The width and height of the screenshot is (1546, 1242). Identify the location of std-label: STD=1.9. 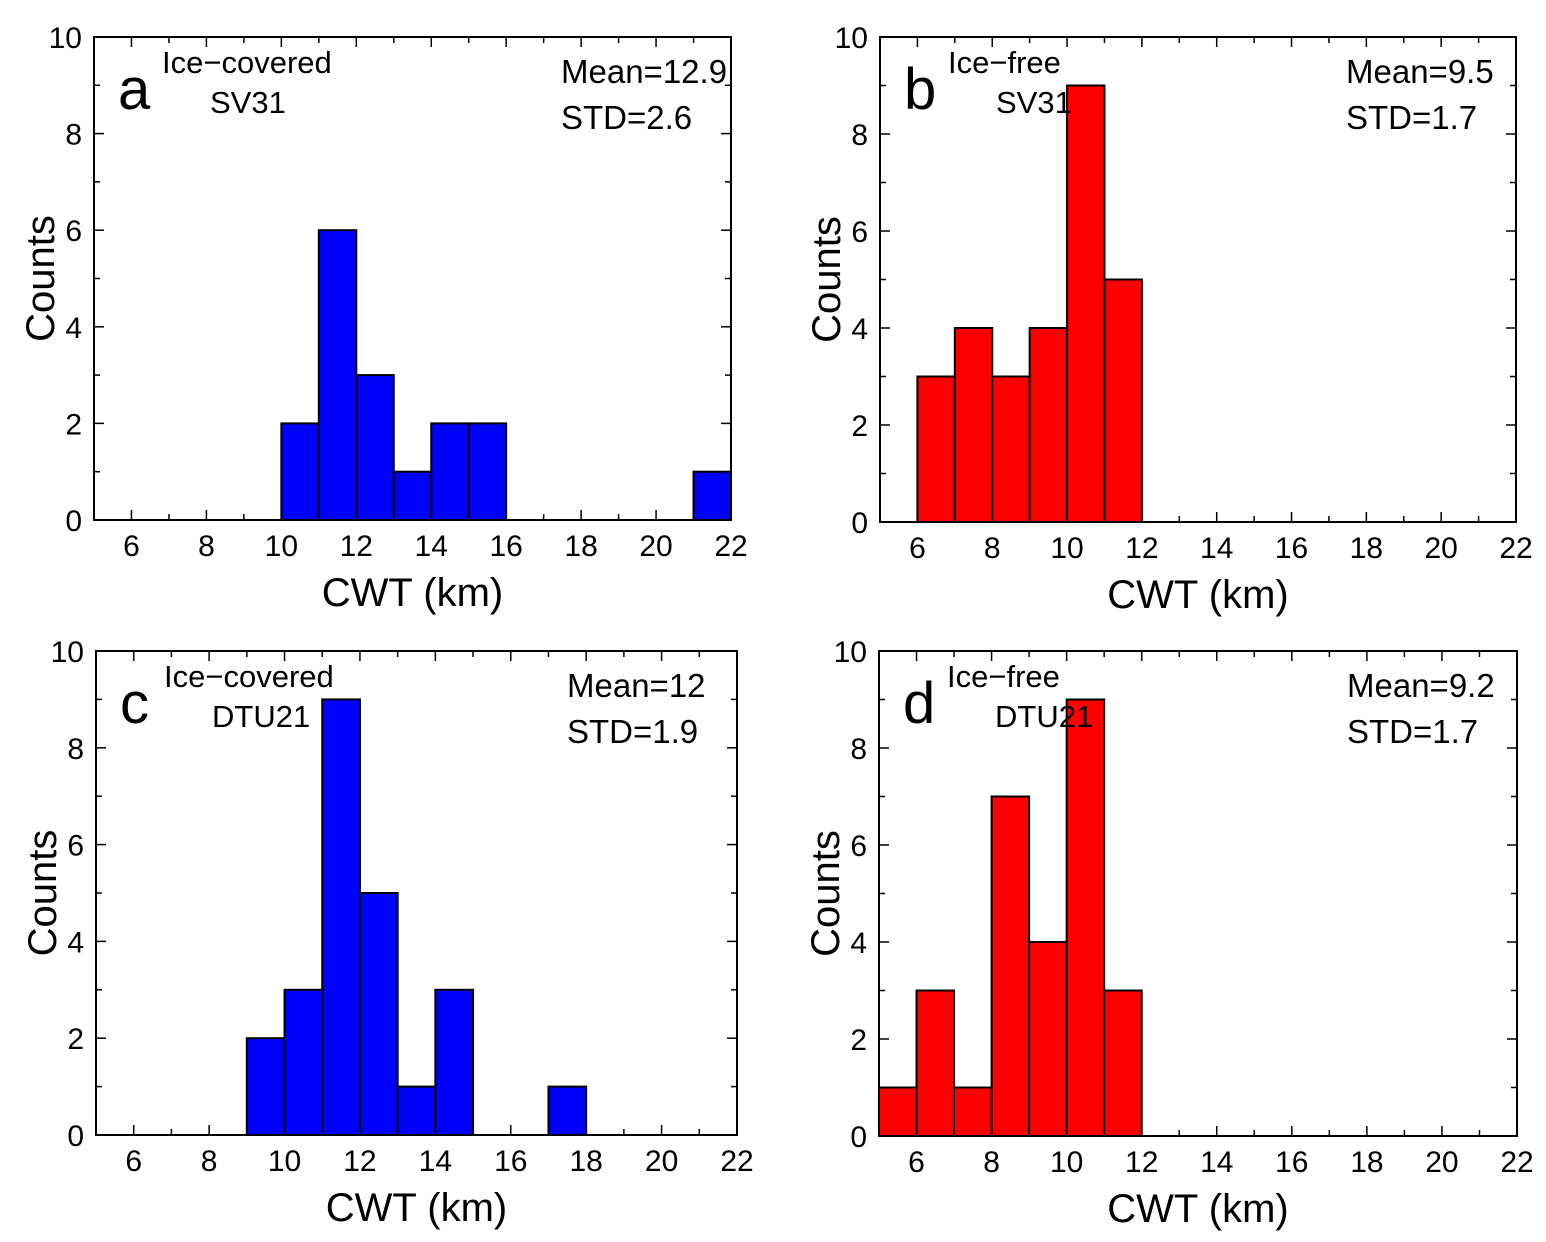
(632, 731).